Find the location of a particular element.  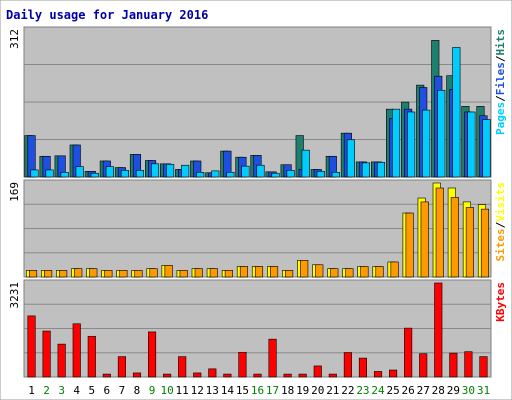

x-tick-label-day-1: 1 is located at coordinates (31, 390).